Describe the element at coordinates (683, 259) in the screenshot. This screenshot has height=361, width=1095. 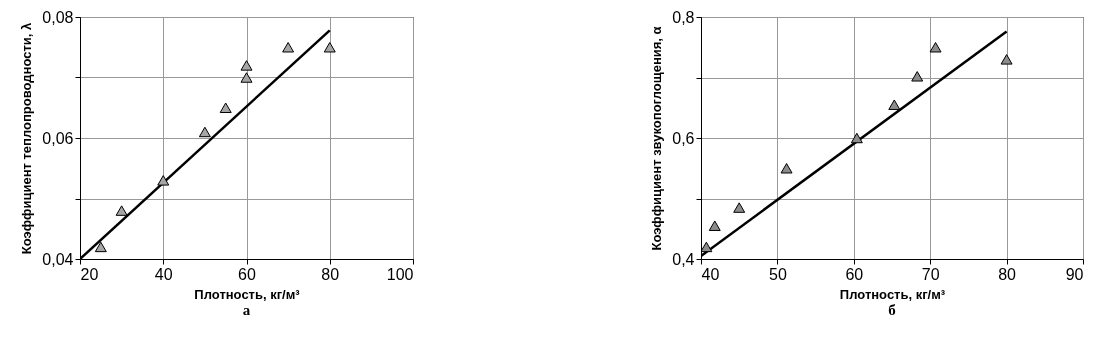
I see `y-tick-label: 0,4` at that location.